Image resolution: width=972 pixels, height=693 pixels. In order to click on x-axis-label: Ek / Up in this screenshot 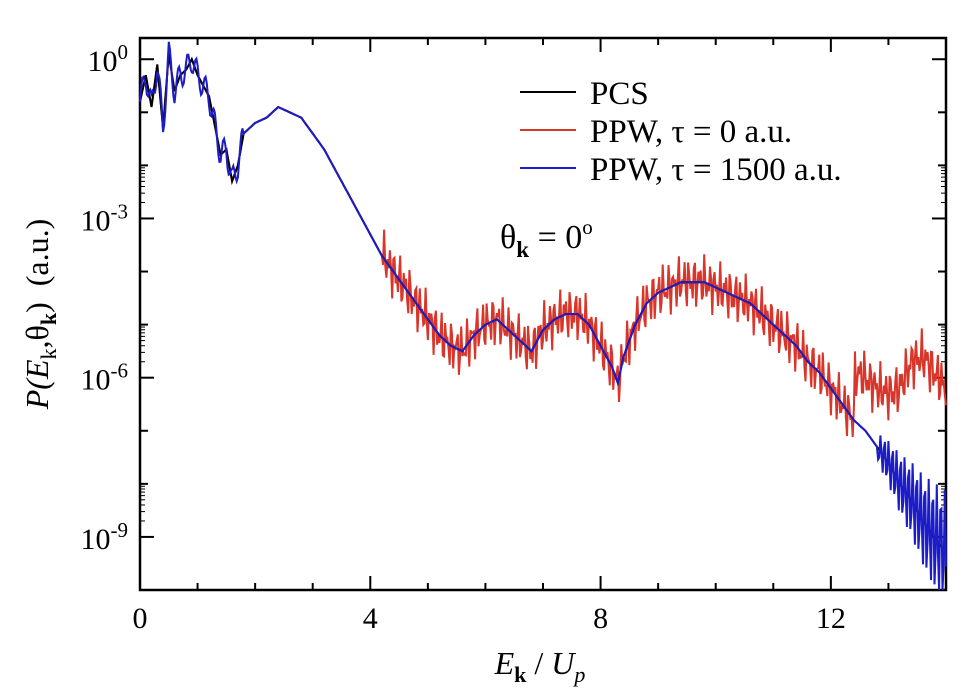, I will do `click(540, 666)`.